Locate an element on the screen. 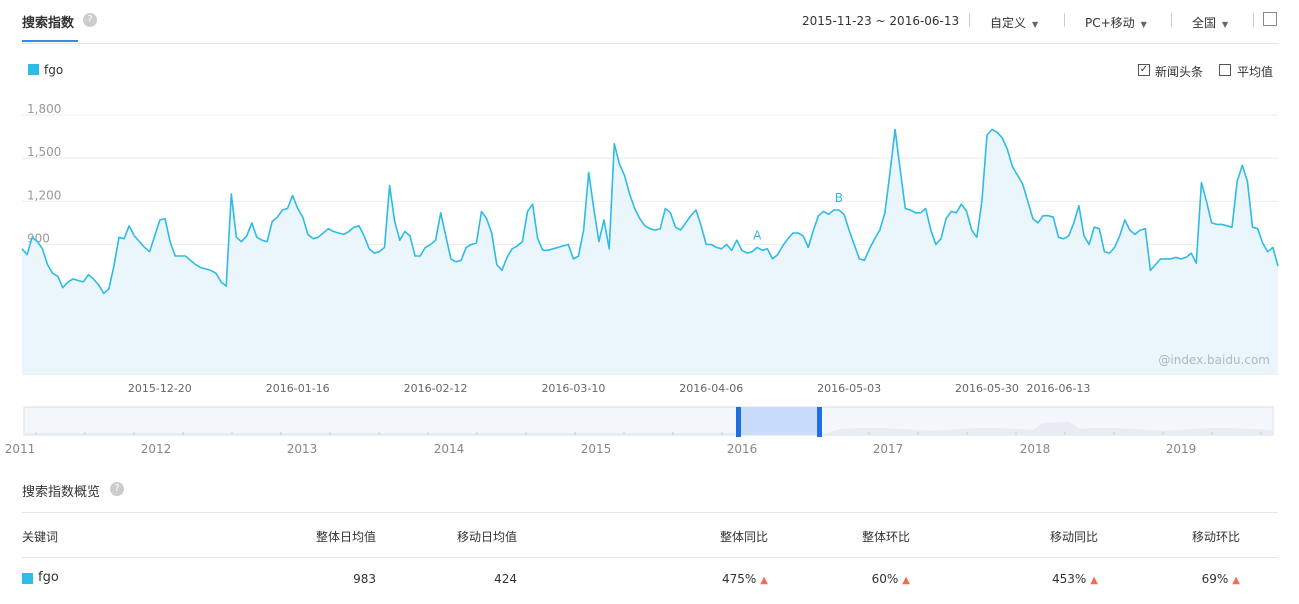  mobile-yoy-cell: 453% ▲ is located at coordinates (1075, 579).